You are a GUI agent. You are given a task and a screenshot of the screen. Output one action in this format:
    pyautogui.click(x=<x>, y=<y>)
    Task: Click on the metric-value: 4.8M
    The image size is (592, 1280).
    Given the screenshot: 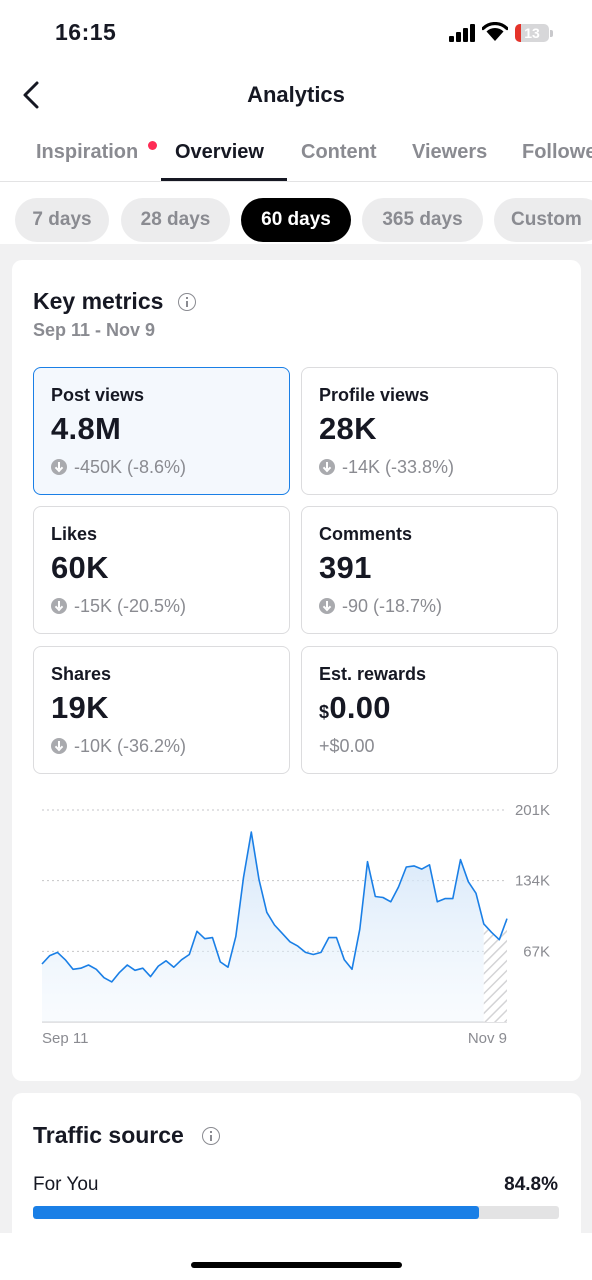 What is the action you would take?
    pyautogui.click(x=86, y=428)
    